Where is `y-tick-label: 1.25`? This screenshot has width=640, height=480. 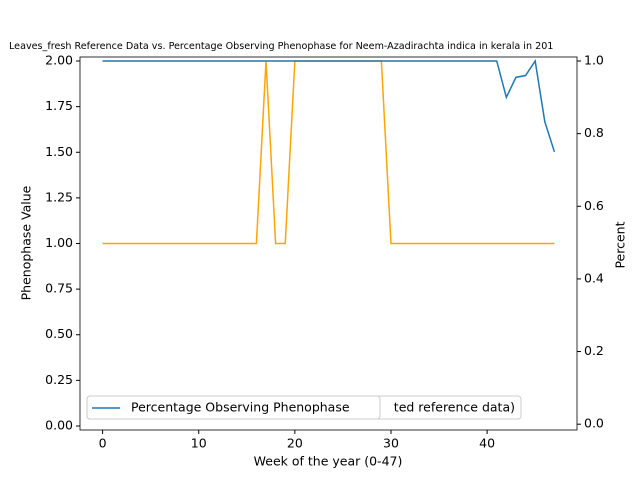 y-tick-label: 1.25 is located at coordinates (59, 196).